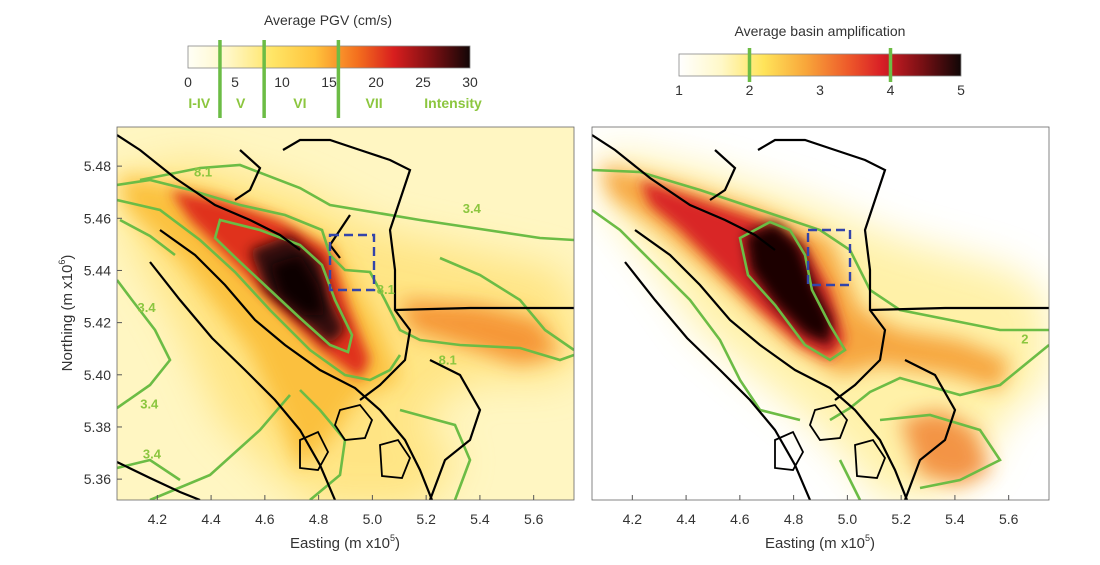 The image size is (1100, 565). What do you see at coordinates (241, 103) in the screenshot?
I see `intensity-label: V` at bounding box center [241, 103].